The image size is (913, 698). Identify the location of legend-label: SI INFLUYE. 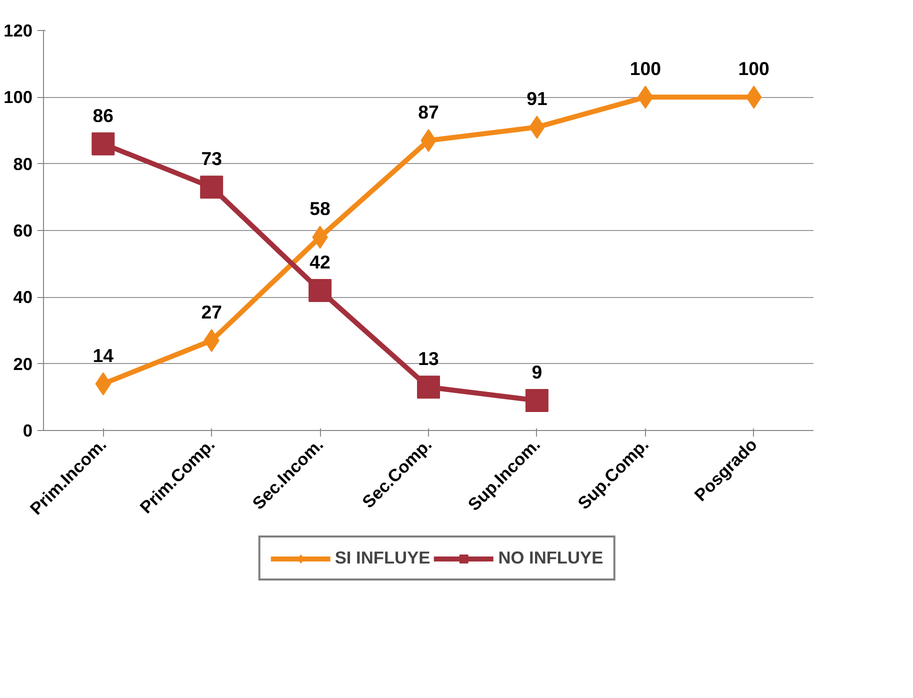
(382, 558).